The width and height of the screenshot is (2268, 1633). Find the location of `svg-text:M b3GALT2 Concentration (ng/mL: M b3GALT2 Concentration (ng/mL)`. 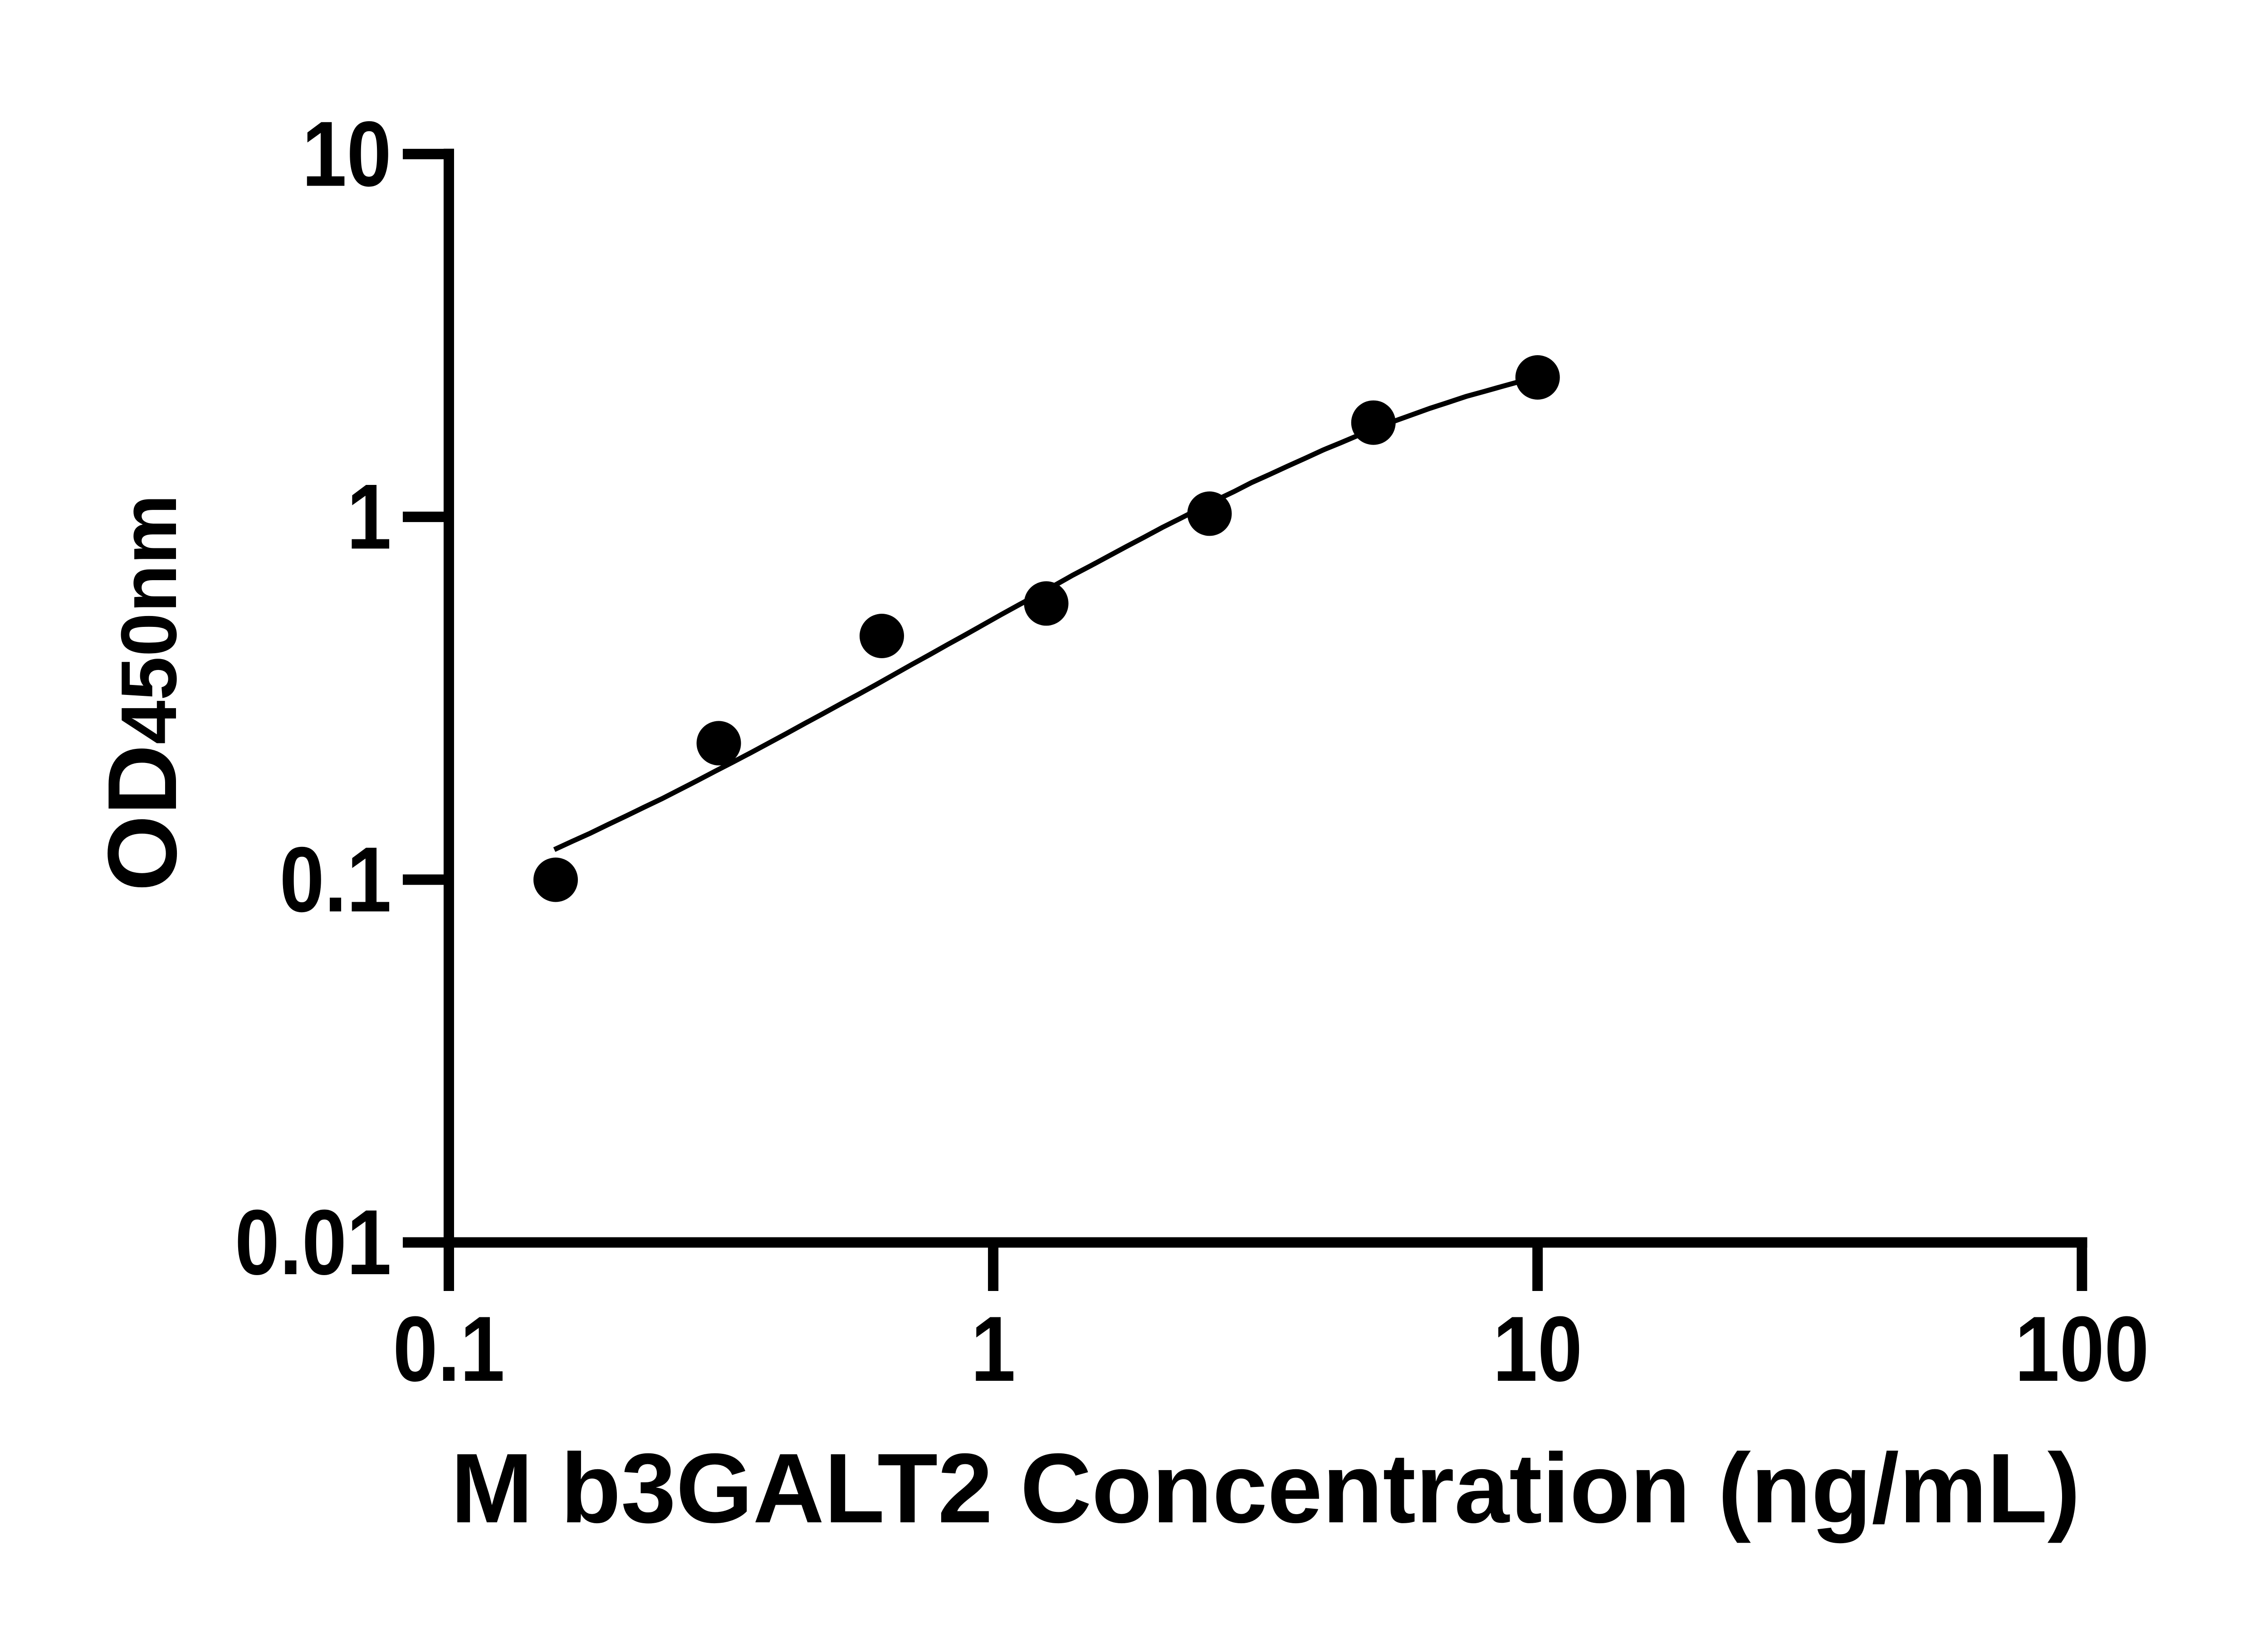

svg-text:M b3GALT2 Concentration (ng/mL: M b3GALT2 Concentration (ng/mL) is located at coordinates (1266, 1488).